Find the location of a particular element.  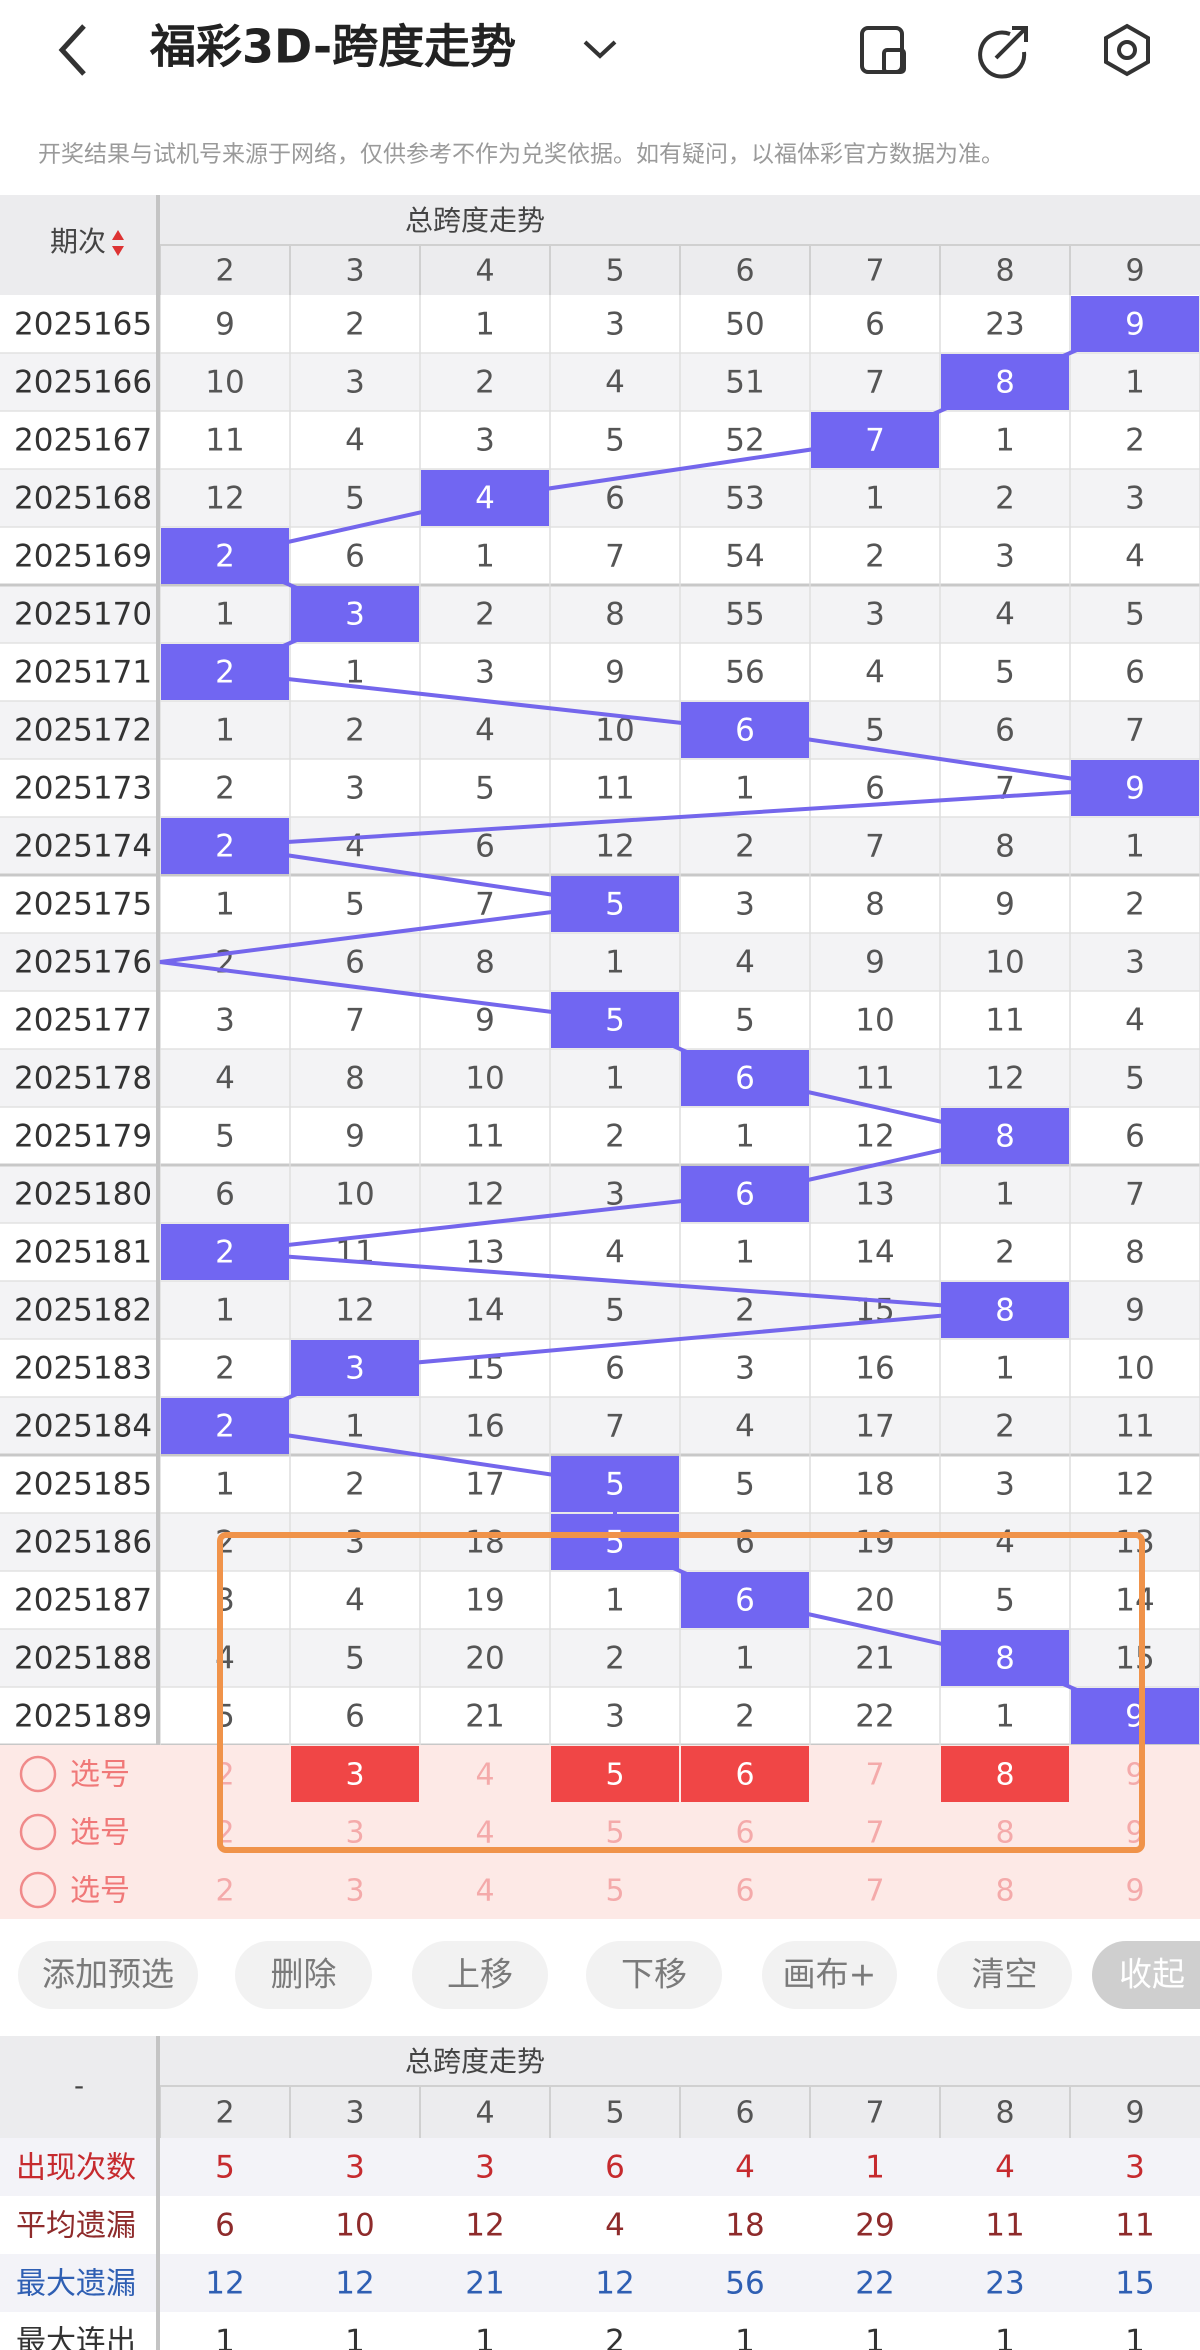

cell-value: 5 is located at coordinates (745, 1021).